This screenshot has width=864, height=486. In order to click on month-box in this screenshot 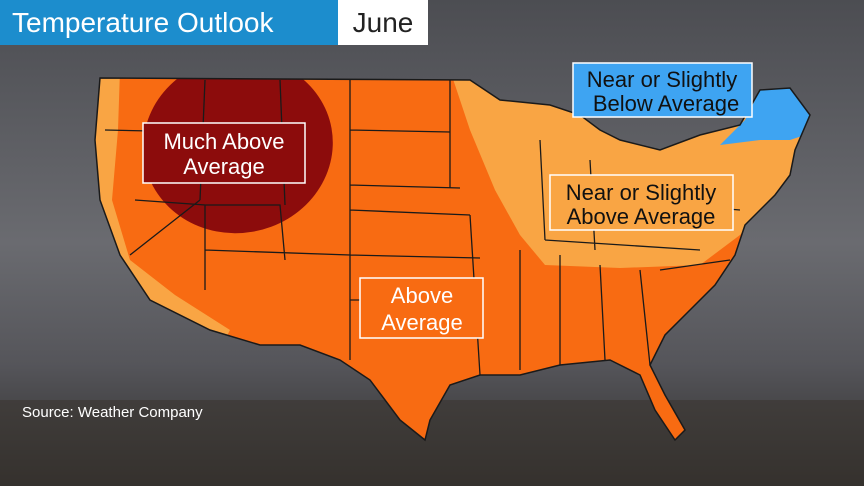, I will do `click(383, 22)`.